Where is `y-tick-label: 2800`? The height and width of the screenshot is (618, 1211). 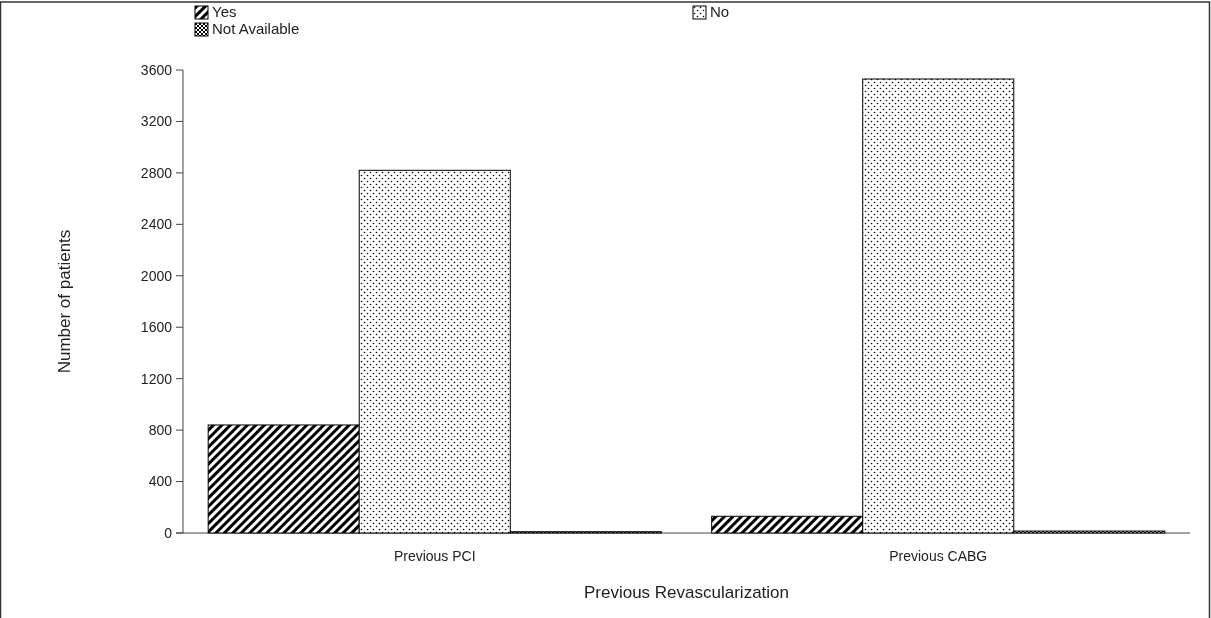 y-tick-label: 2800 is located at coordinates (156, 172).